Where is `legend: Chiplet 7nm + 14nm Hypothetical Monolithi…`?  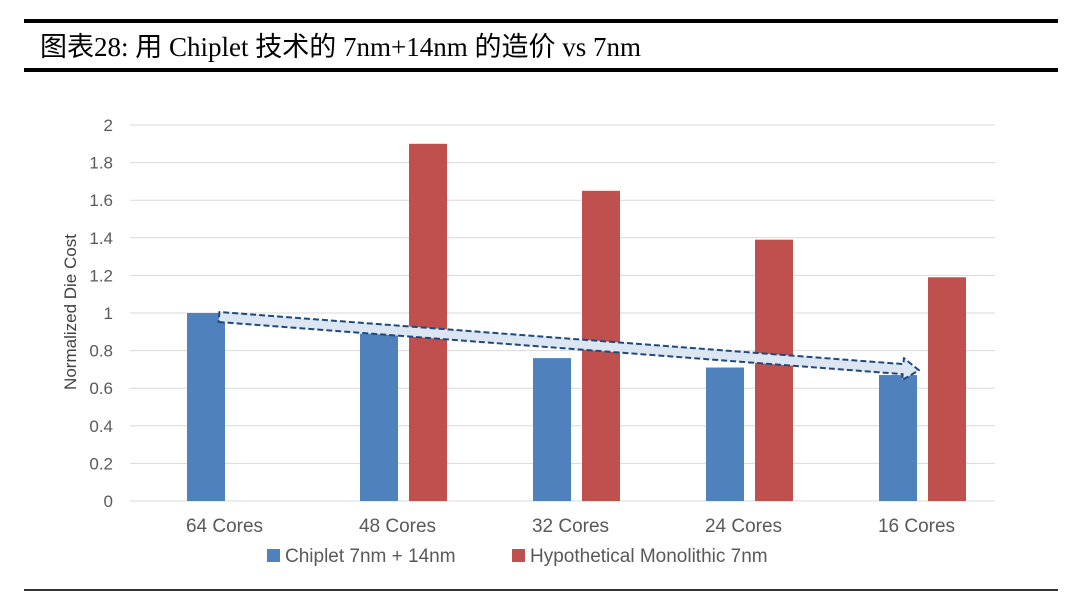
legend: Chiplet 7nm + 14nm Hypothetical Monolithi… is located at coordinates (517, 556).